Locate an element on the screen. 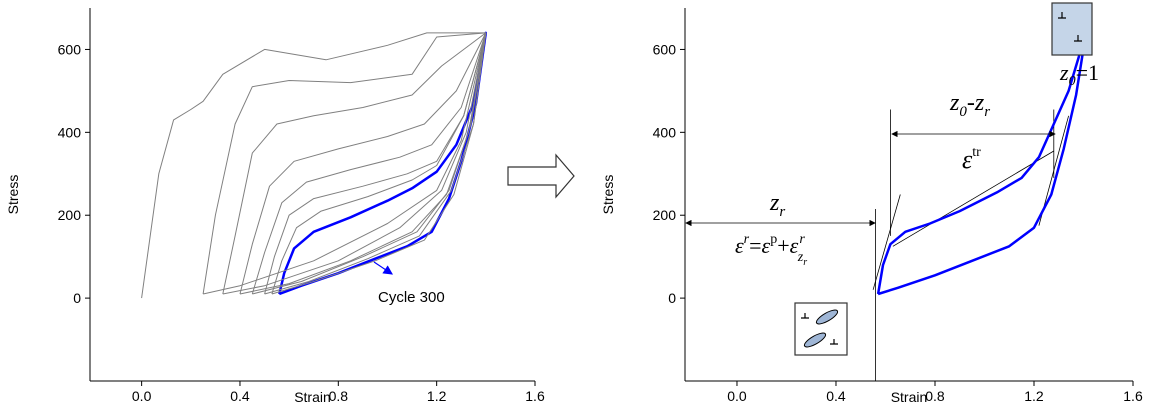  transition-arrow is located at coordinates (541, 176).